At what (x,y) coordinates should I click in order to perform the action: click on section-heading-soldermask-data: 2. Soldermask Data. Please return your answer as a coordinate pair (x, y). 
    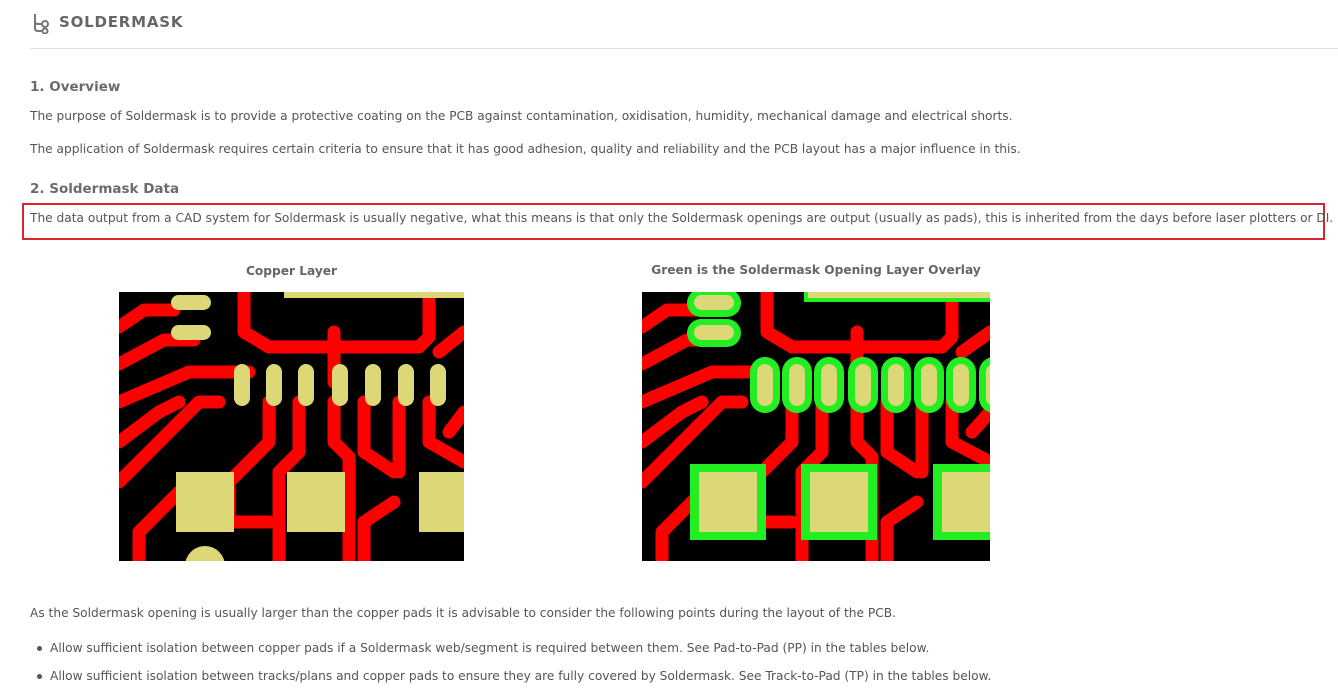
    Looking at the image, I should click on (105, 189).